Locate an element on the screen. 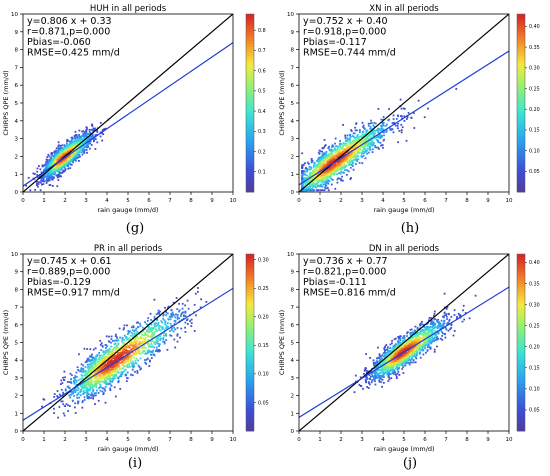 Image resolution: width=550 pixels, height=476 pixels. colorbar-tick-label: 0.1 is located at coordinates (262, 173).